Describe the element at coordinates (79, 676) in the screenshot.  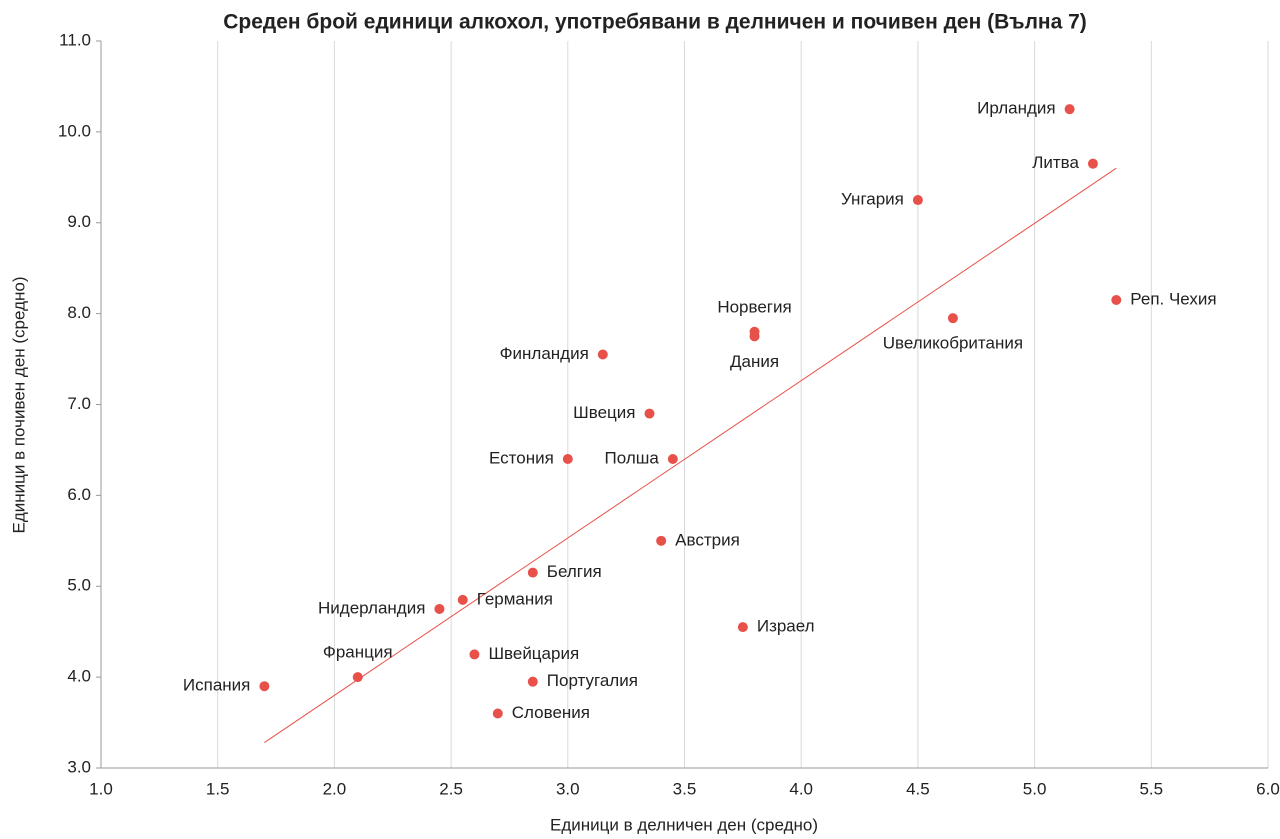
I see `y-tick-label: 4.0` at that location.